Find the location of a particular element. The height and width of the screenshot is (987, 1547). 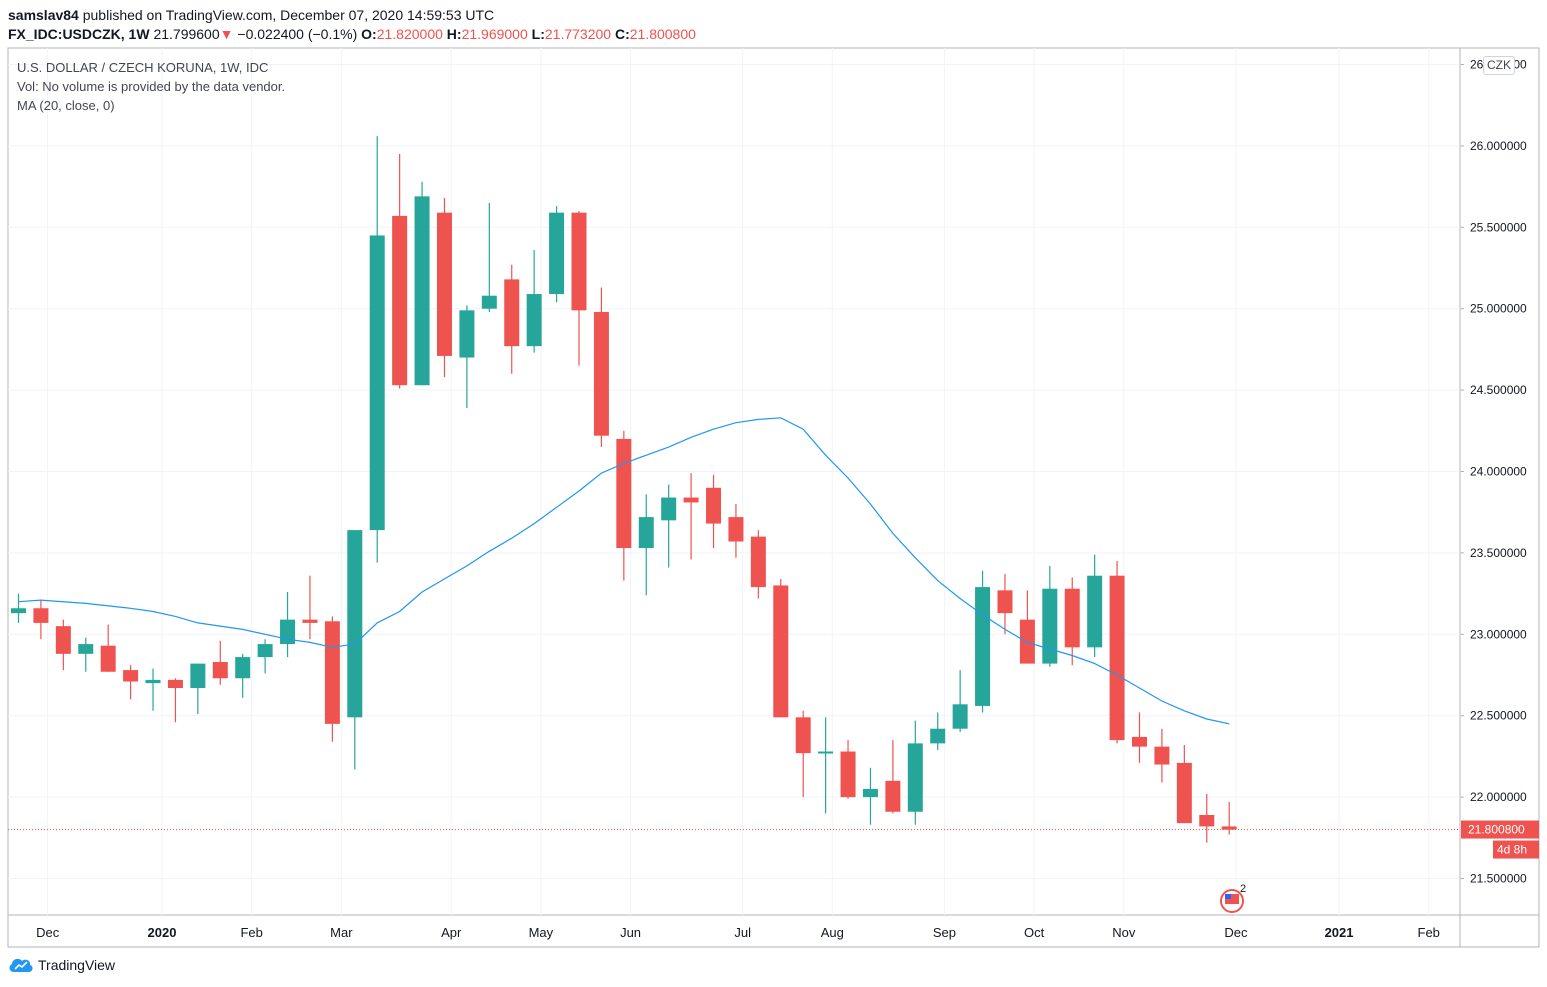

close-label: C: is located at coordinates (622, 34).